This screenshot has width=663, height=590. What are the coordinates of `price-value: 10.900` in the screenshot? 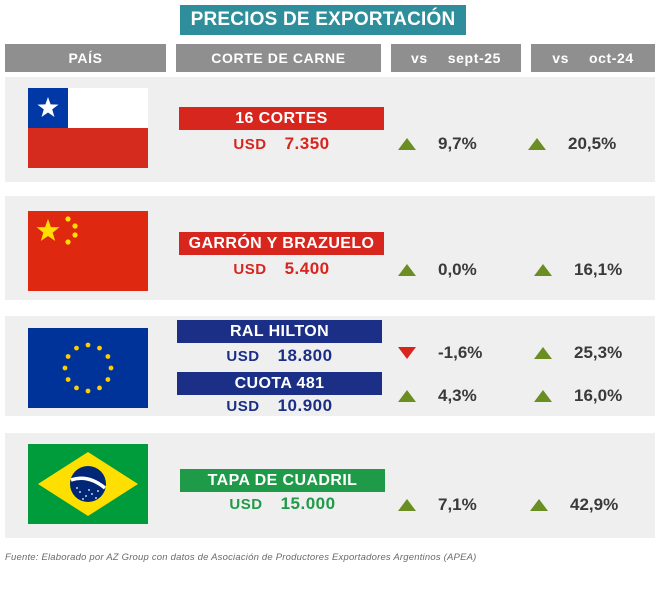 It's located at (305, 405).